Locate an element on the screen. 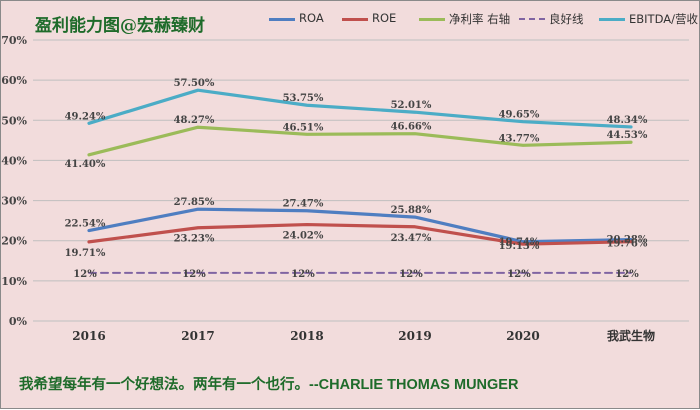  chart-title: 盈利能力图@宏赫臻财 is located at coordinates (120, 26).